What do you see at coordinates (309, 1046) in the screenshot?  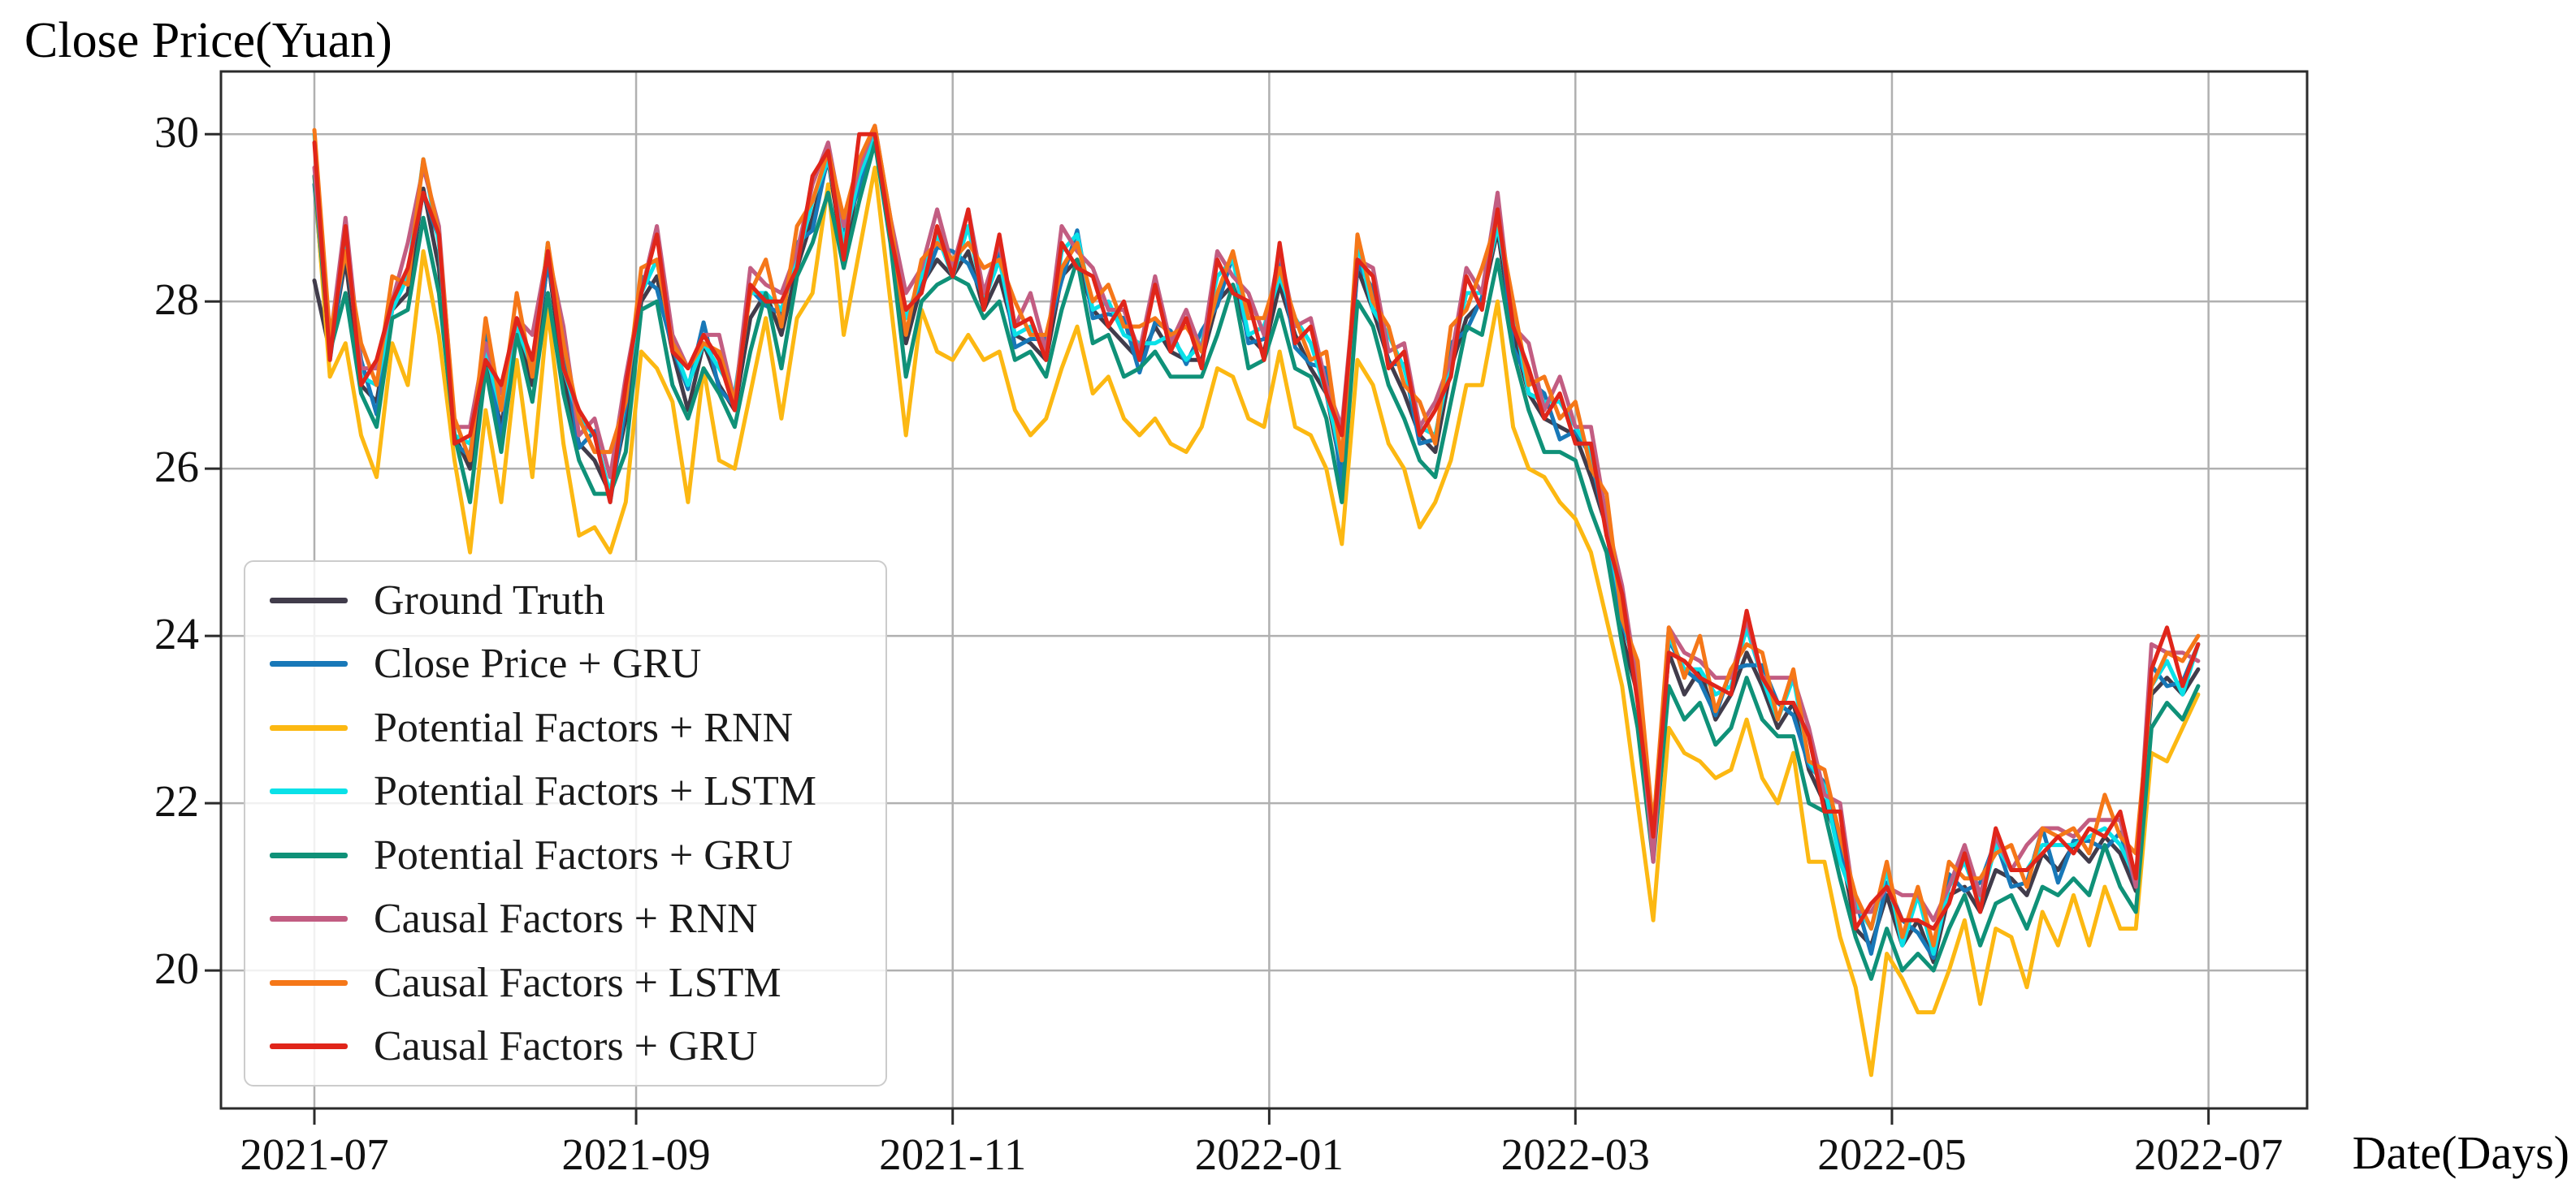 I see `legend-swatch-causal-factors-gru` at bounding box center [309, 1046].